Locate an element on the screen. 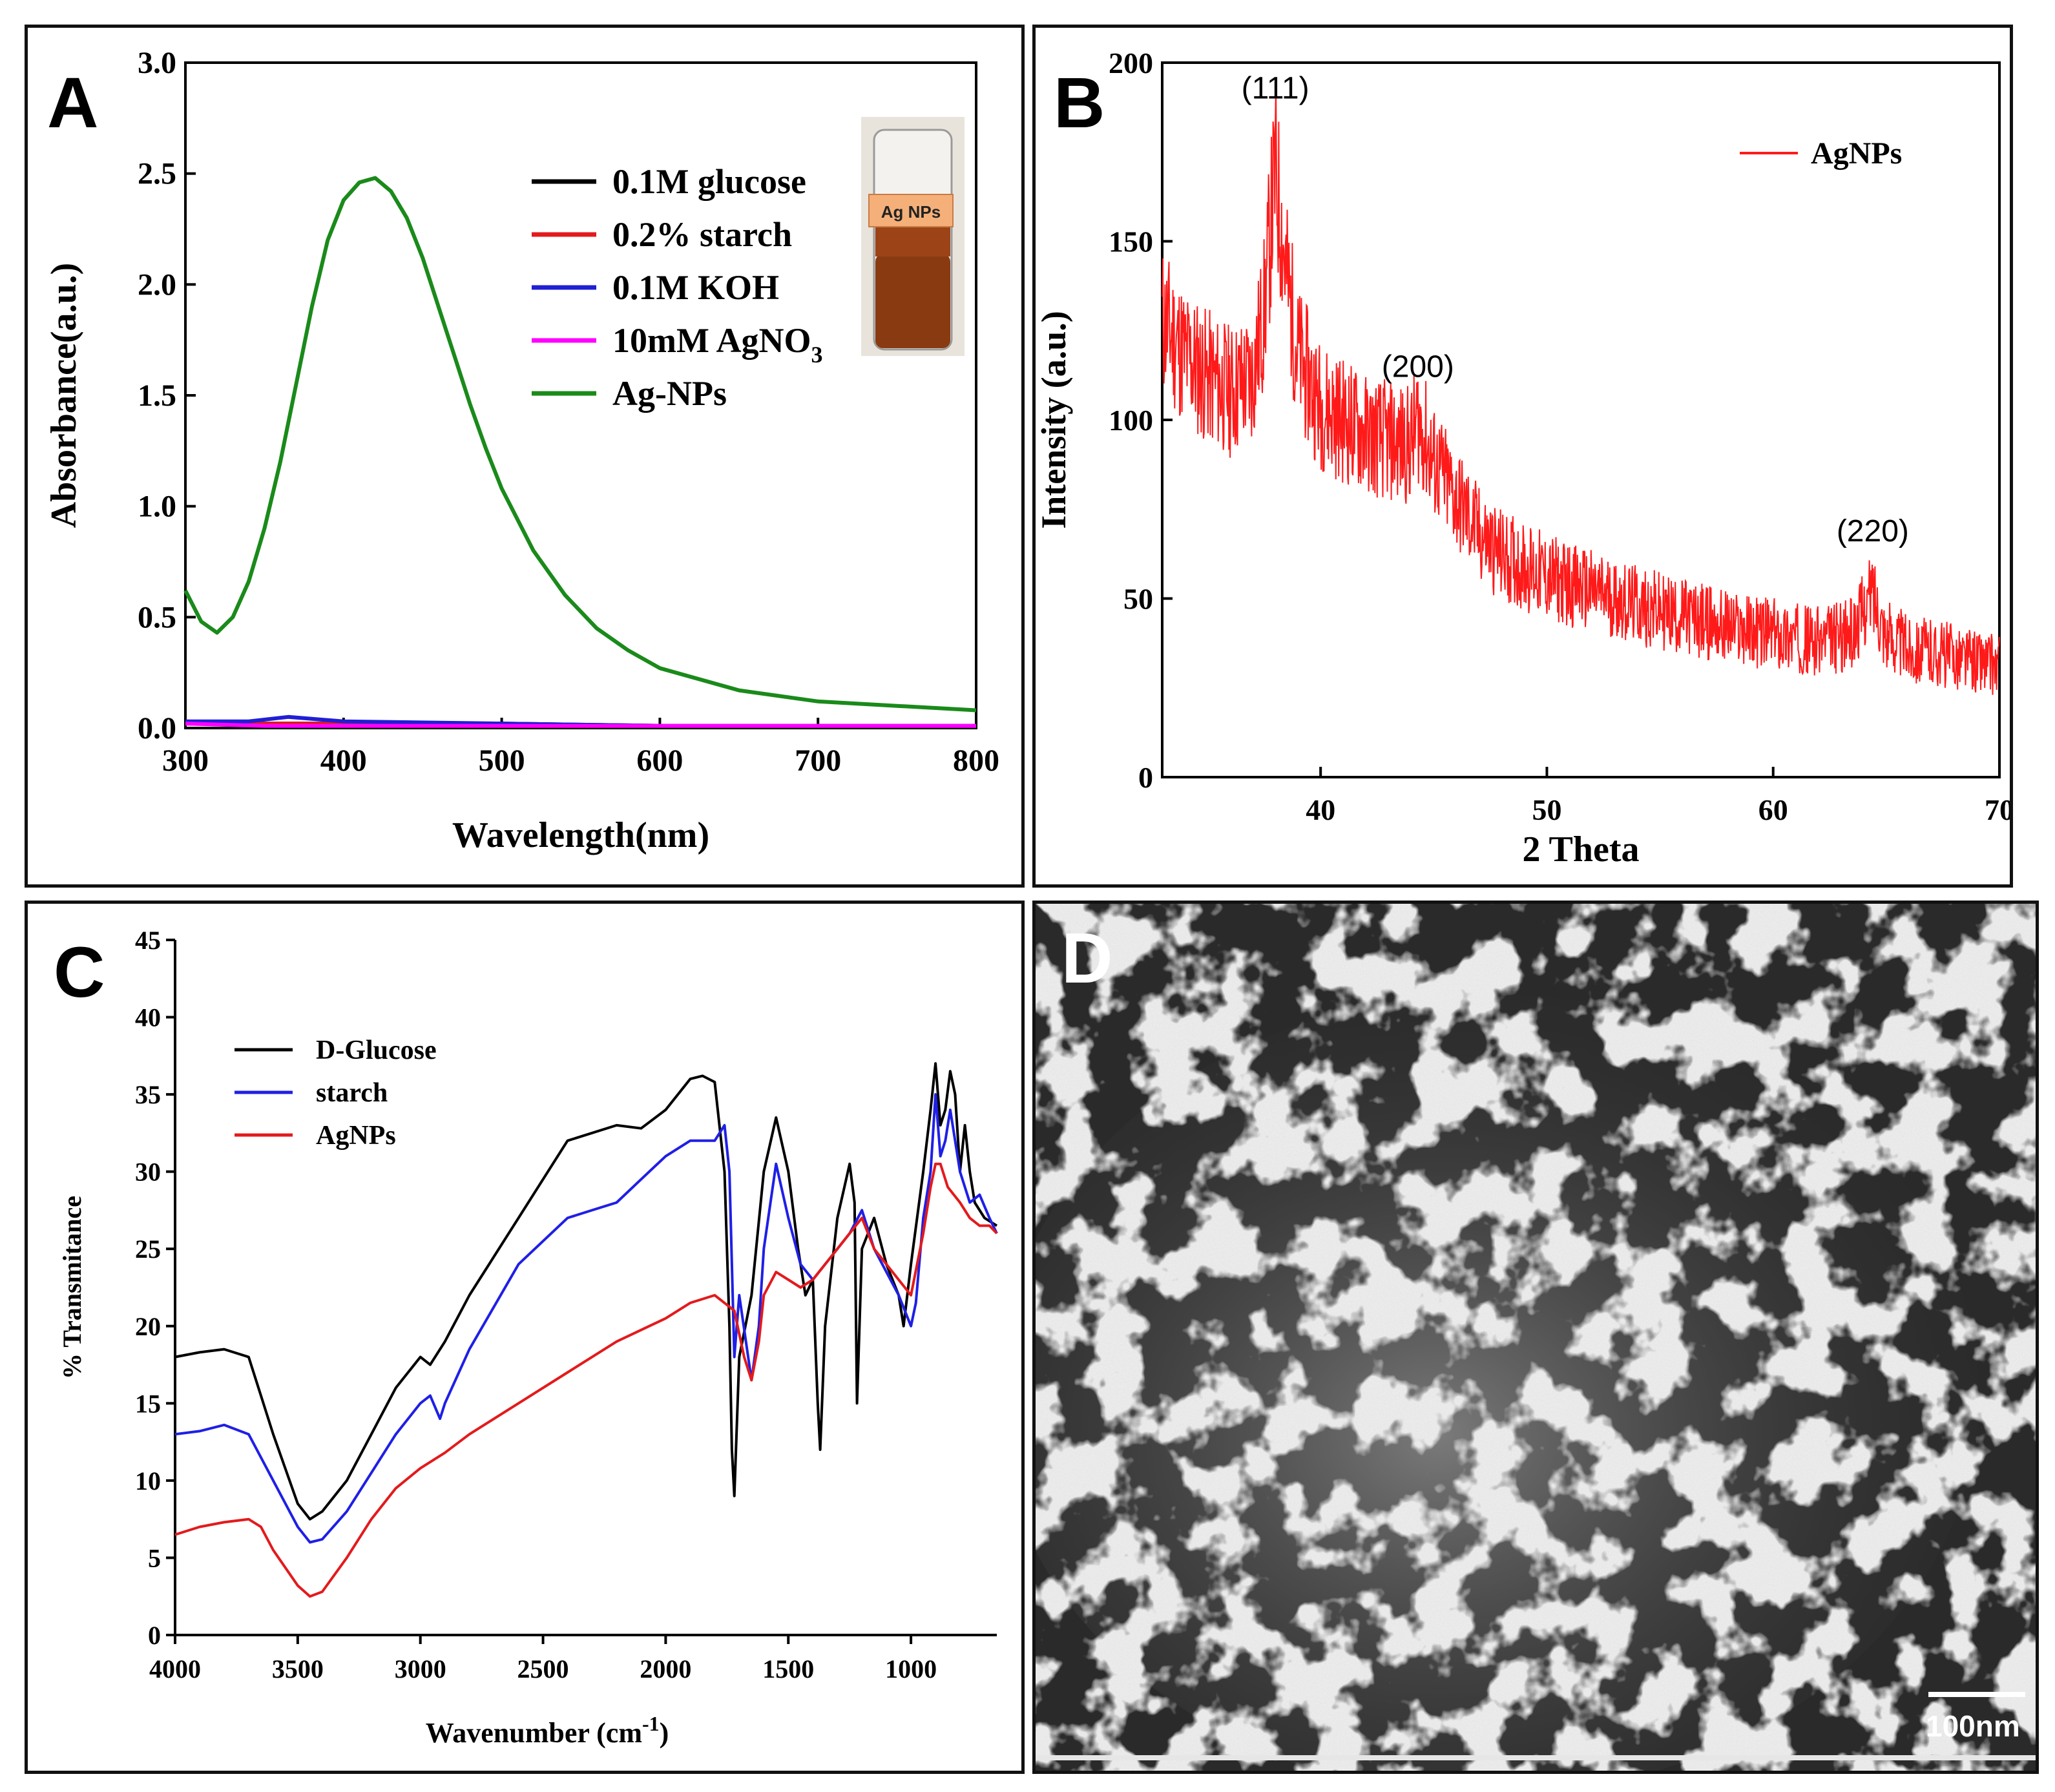 This screenshot has height=1792, width=2055. x-axis-label-superscript: -1 is located at coordinates (651, 1723).